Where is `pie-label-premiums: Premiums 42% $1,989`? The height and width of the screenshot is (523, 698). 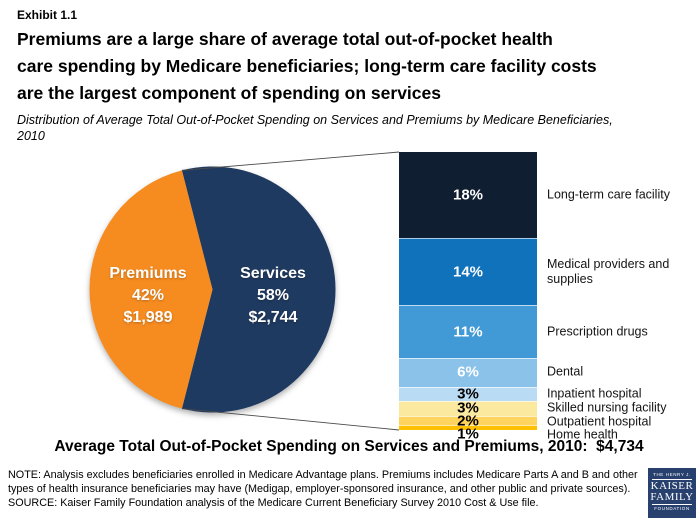 pie-label-premiums: Premiums 42% $1,989 is located at coordinates (148, 296).